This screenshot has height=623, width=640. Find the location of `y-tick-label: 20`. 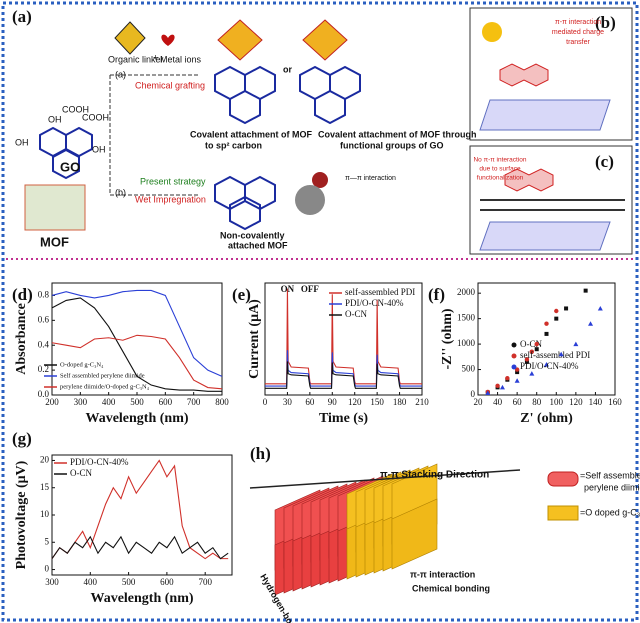

y-tick-label: 20 is located at coordinates (45, 460).